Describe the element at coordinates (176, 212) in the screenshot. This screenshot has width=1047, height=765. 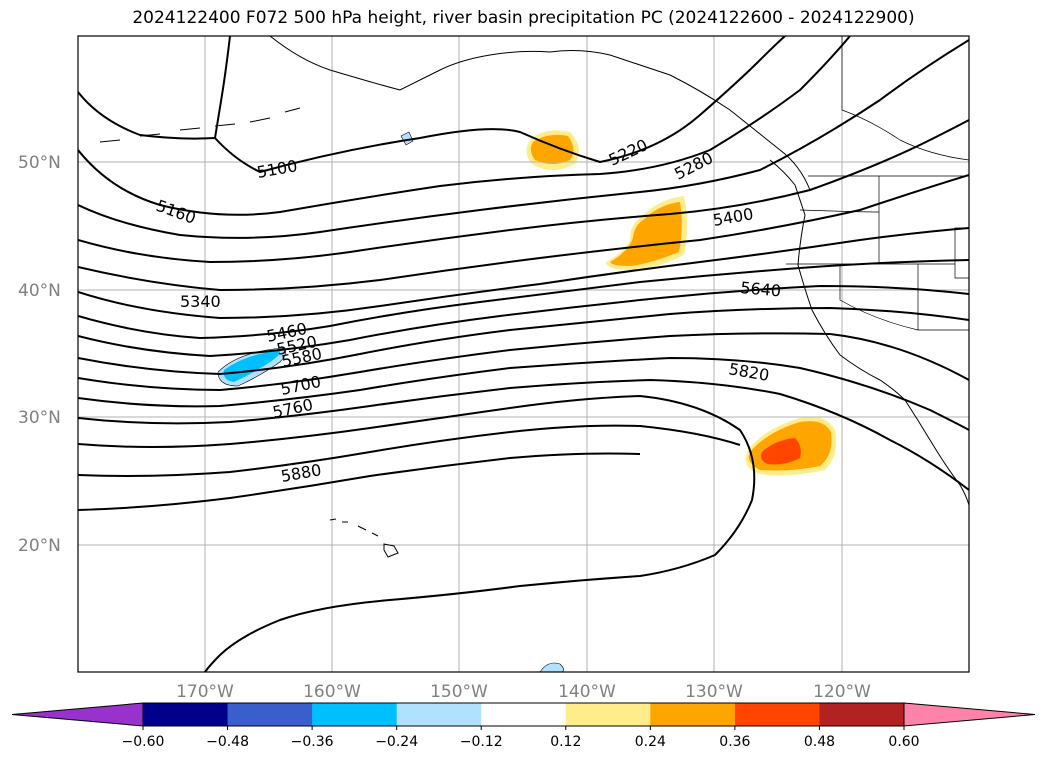
I see `contour-label: 5160` at that location.